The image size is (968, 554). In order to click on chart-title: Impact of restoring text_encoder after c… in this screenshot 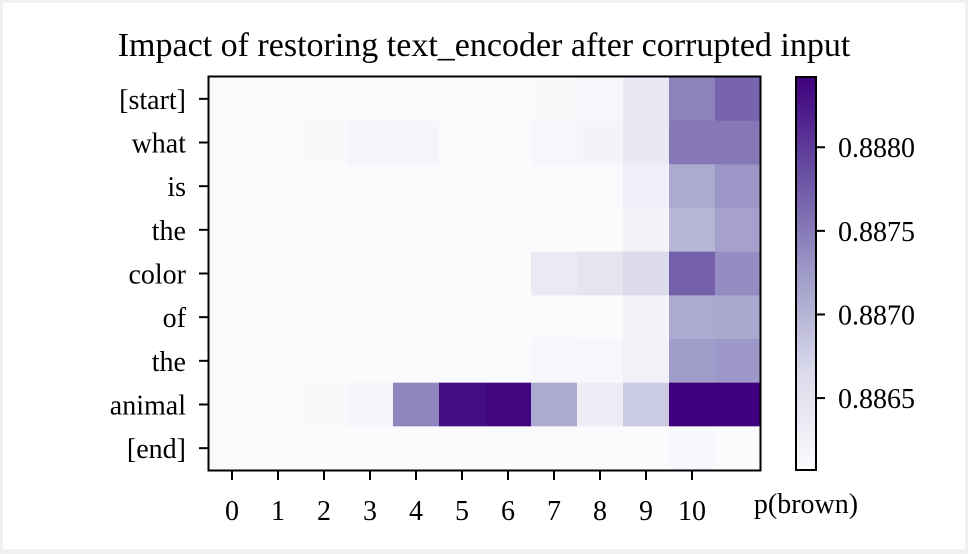, I will do `click(484, 45)`.